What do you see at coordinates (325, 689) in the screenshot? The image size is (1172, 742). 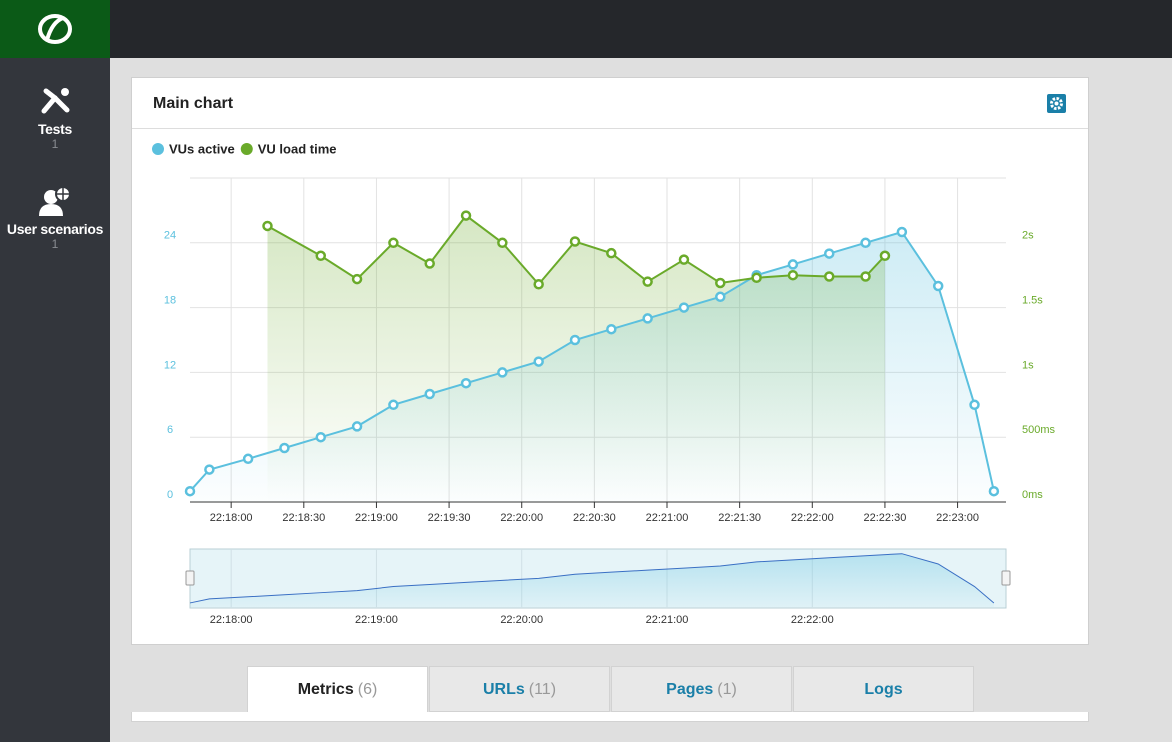 I see `tab-label: Metrics` at bounding box center [325, 689].